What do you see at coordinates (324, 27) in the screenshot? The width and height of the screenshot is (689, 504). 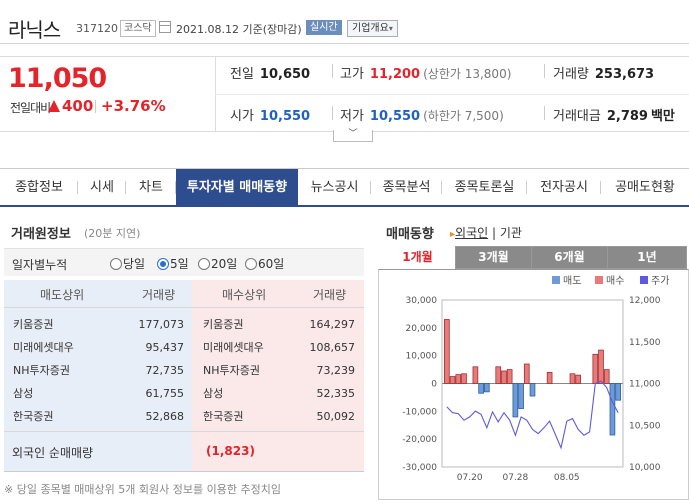 I see `realtime-button: 실시간` at bounding box center [324, 27].